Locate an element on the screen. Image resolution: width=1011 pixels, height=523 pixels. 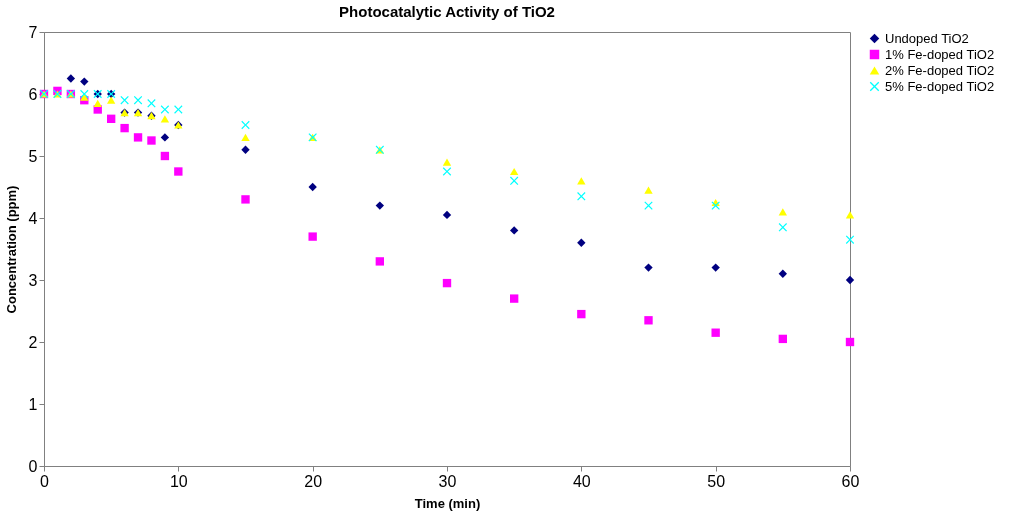
legend-label: 2% Fe-doped TiO2 is located at coordinates (940, 70).